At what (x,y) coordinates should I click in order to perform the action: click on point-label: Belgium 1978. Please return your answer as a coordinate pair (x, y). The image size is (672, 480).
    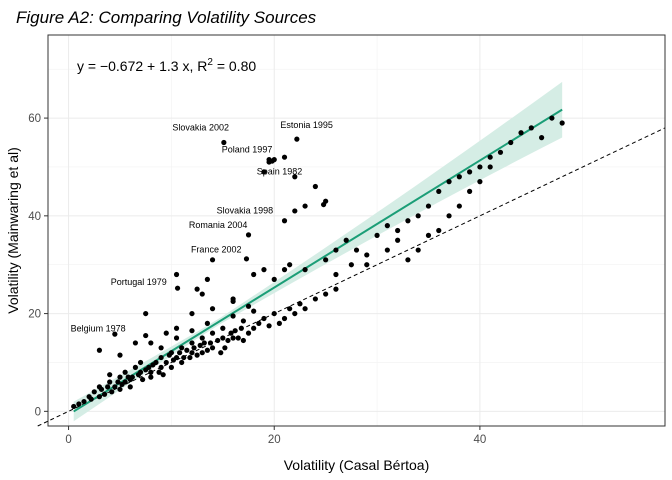
    Looking at the image, I should click on (98, 329).